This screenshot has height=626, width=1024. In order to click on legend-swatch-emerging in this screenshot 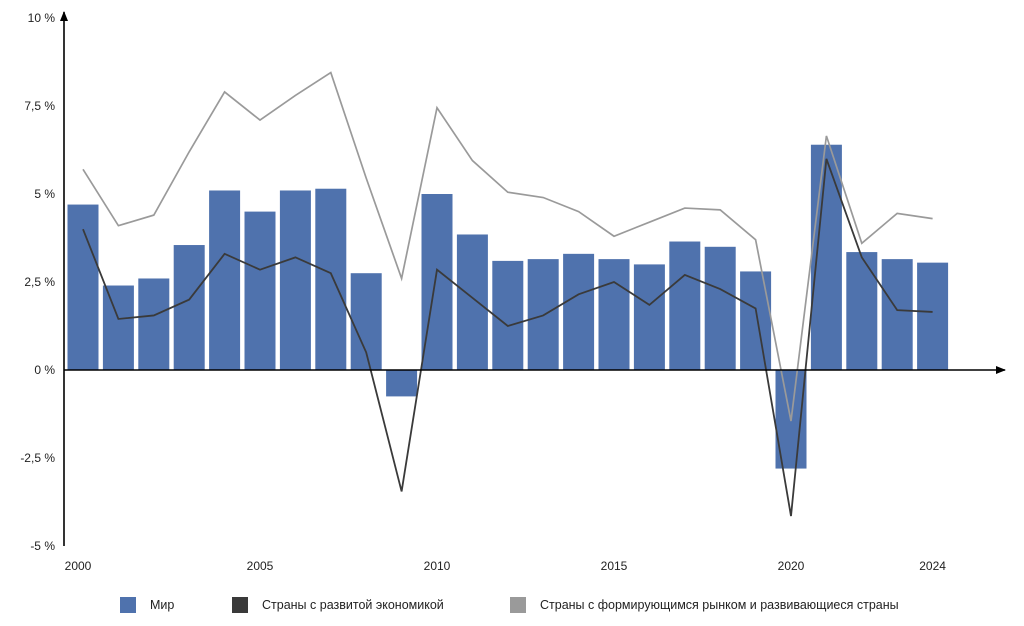, I will do `click(518, 605)`.